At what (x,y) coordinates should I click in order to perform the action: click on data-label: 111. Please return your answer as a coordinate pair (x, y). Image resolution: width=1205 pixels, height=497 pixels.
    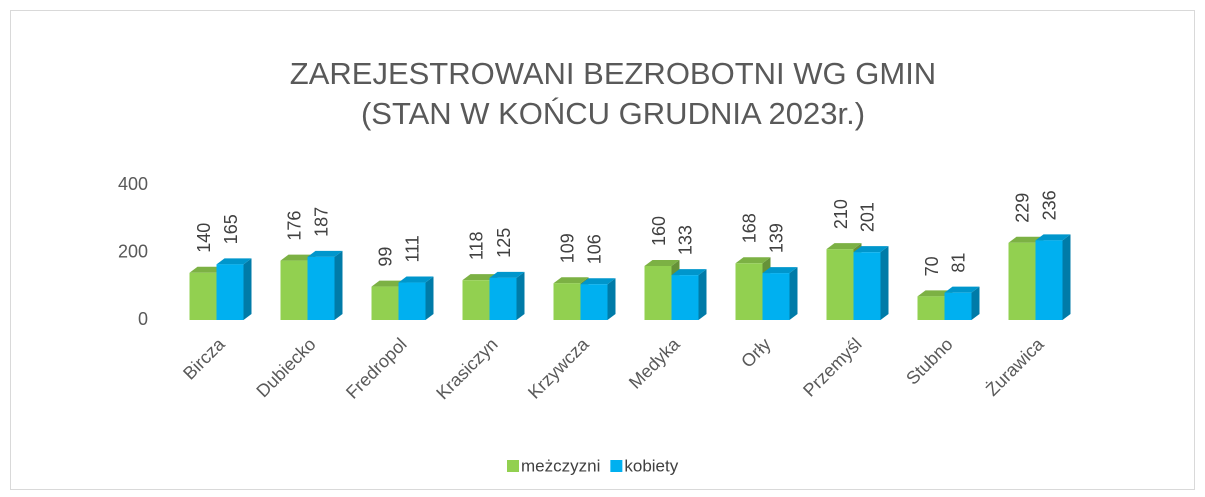
    Looking at the image, I should click on (413, 248).